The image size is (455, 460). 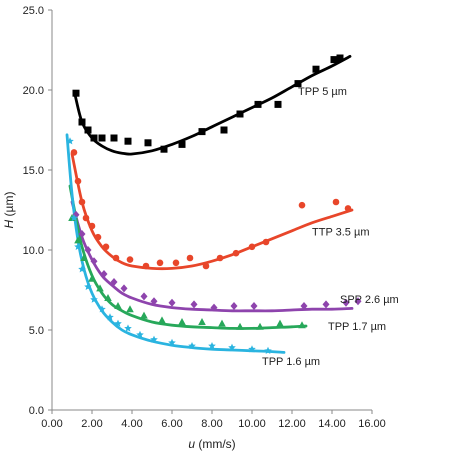 I want to click on x-tick-label: 14.00, so click(x=332, y=424).